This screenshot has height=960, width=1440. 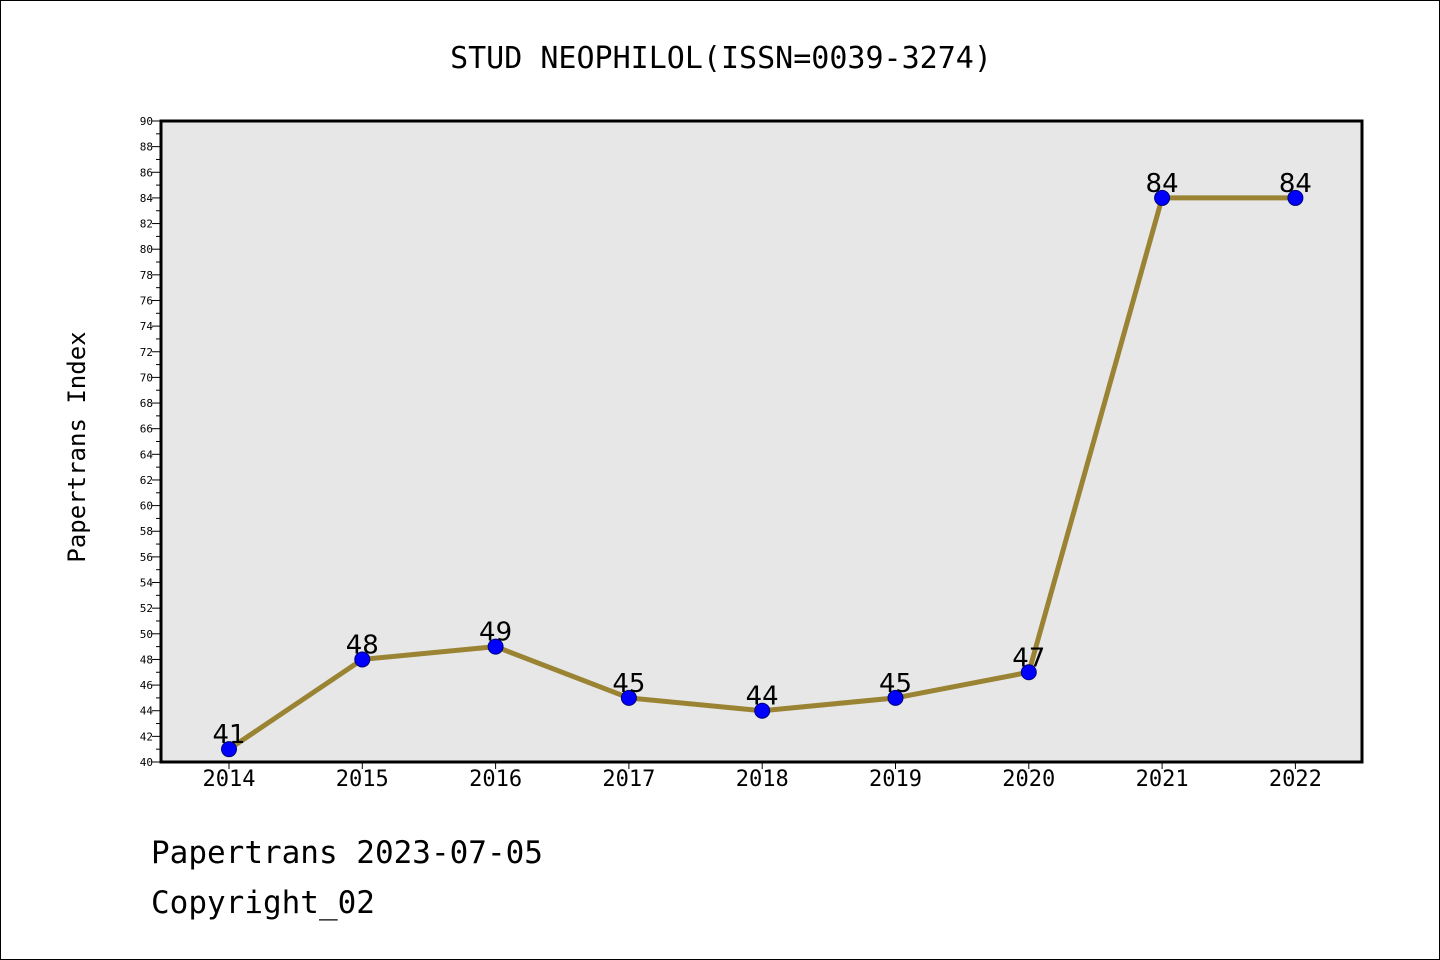 I want to click on y-tick-label: 82, so click(x=146, y=224).